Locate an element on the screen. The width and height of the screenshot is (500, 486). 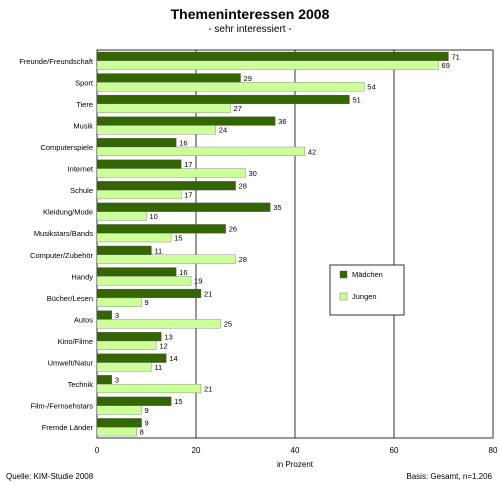
category-label: Sport is located at coordinates (84, 82).